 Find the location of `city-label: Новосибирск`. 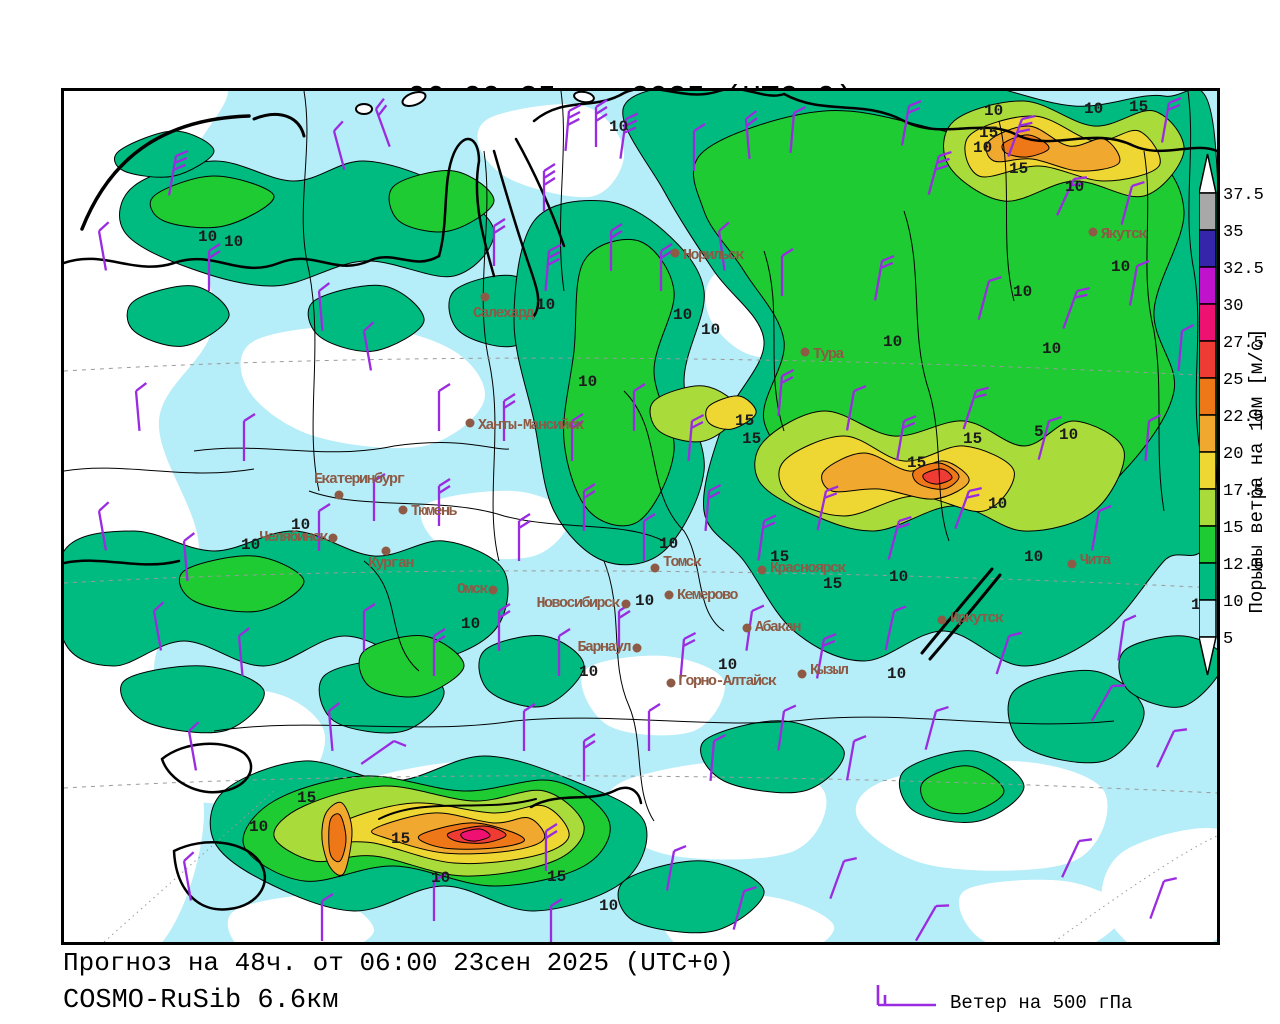

city-label: Новосибирск is located at coordinates (578, 603).